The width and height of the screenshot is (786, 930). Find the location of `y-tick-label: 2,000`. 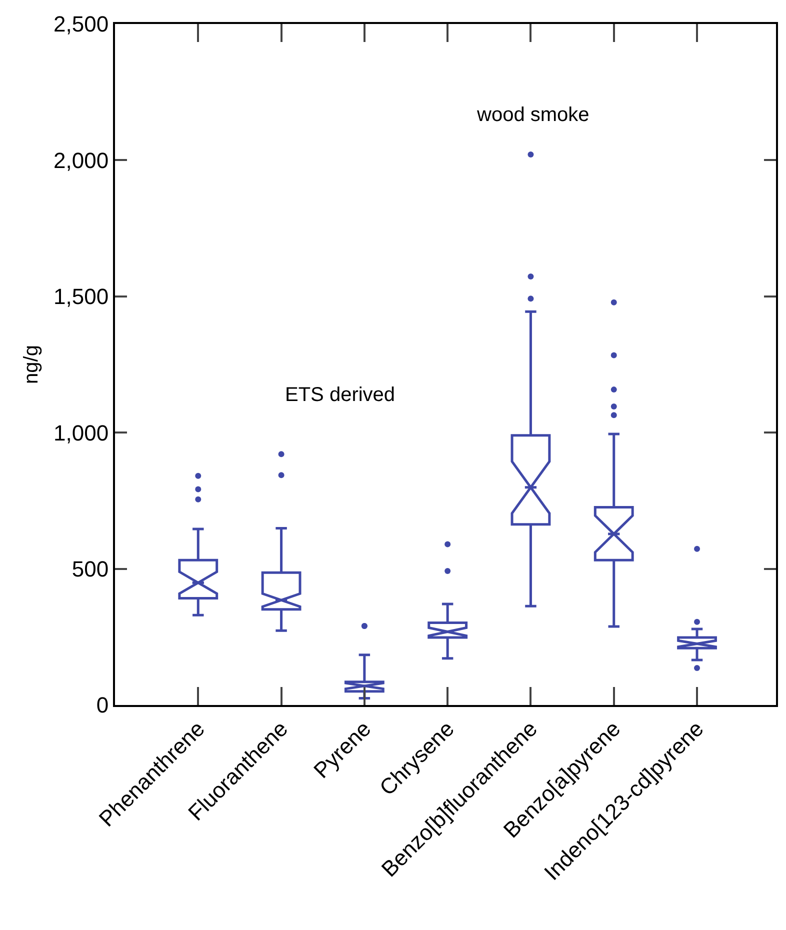

y-tick-label: 2,000 is located at coordinates (81, 160).